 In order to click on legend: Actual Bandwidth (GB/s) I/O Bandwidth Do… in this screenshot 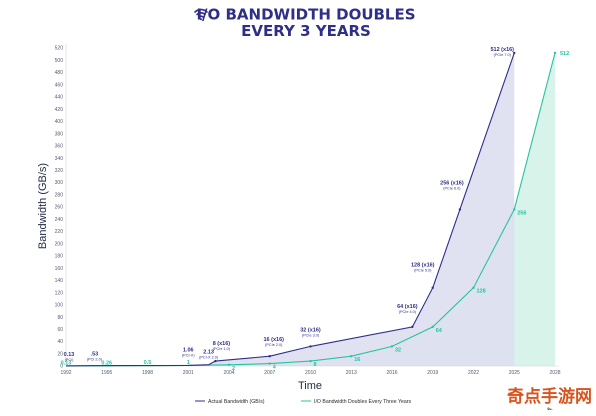, I will do `click(303, 402)`.